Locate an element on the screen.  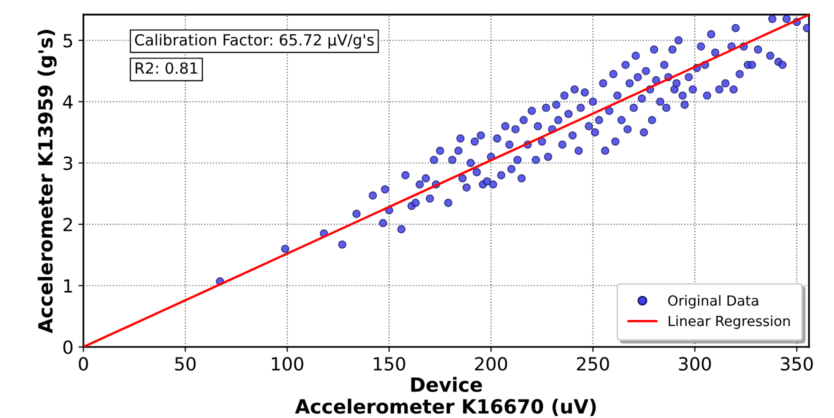
annotation: R2: 0.81 is located at coordinates (167, 68).